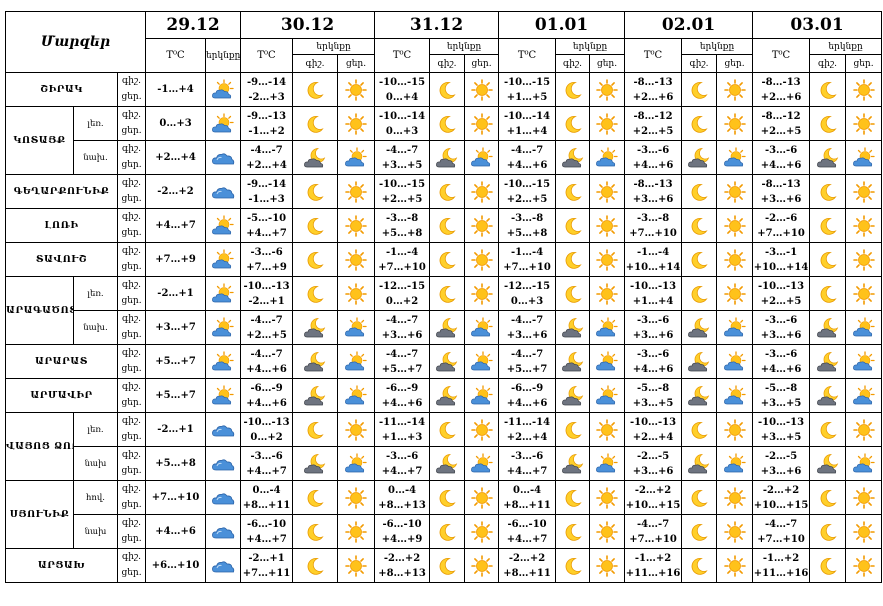 The image size is (883, 606). Describe the element at coordinates (781, 429) in the screenshot. I see `temperature-range: -10…-13 +3…+5` at that location.